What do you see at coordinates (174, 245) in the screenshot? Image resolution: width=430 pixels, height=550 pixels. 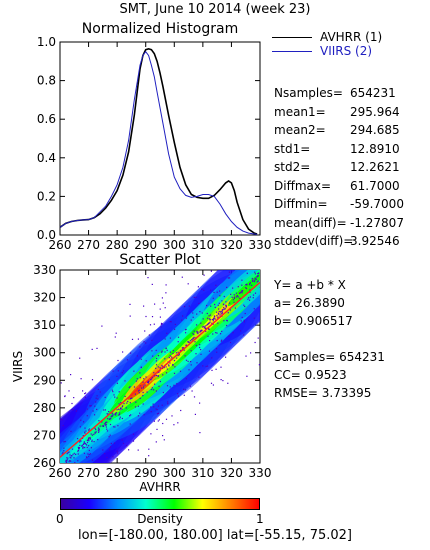 I see `histogram-x-tick-label: 300` at bounding box center [174, 245].